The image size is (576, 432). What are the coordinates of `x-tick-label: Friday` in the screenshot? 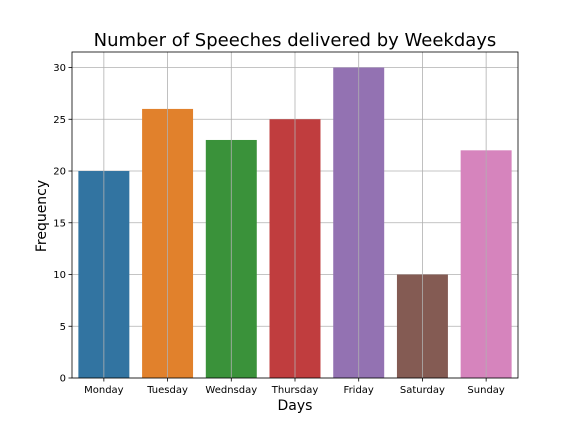 It's located at (359, 390).